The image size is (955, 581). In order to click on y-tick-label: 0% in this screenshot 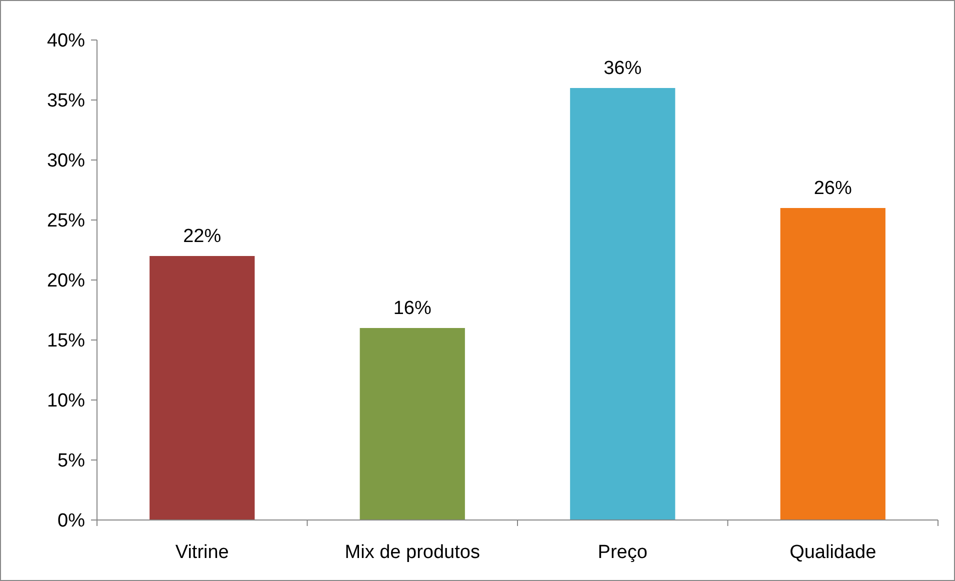, I will do `click(72, 521)`.